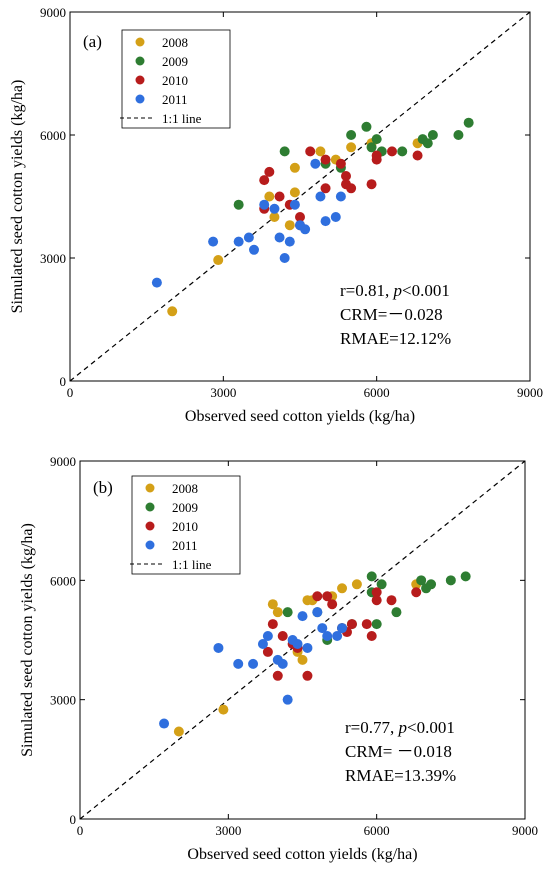  What do you see at coordinates (63, 580) in the screenshot?
I see `y-tick-label: 6000` at bounding box center [63, 580].